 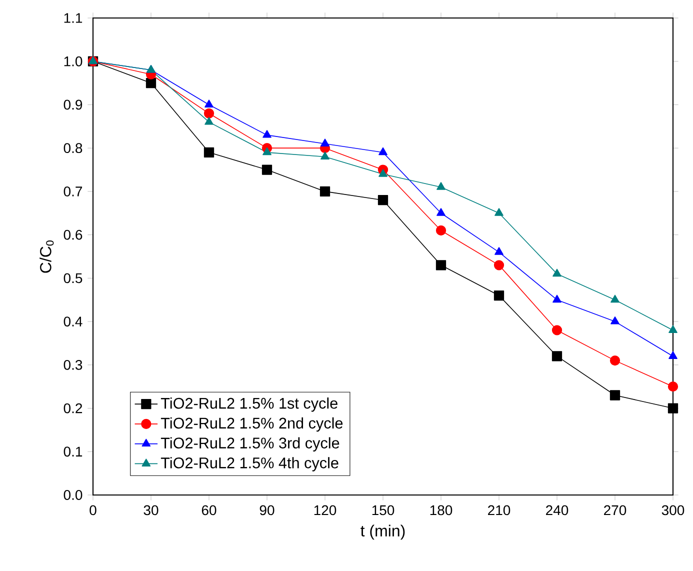 What do you see at coordinates (249, 404) in the screenshot?
I see `legend-label: TiO2-RuL2 1.5% 1st cycle` at bounding box center [249, 404].